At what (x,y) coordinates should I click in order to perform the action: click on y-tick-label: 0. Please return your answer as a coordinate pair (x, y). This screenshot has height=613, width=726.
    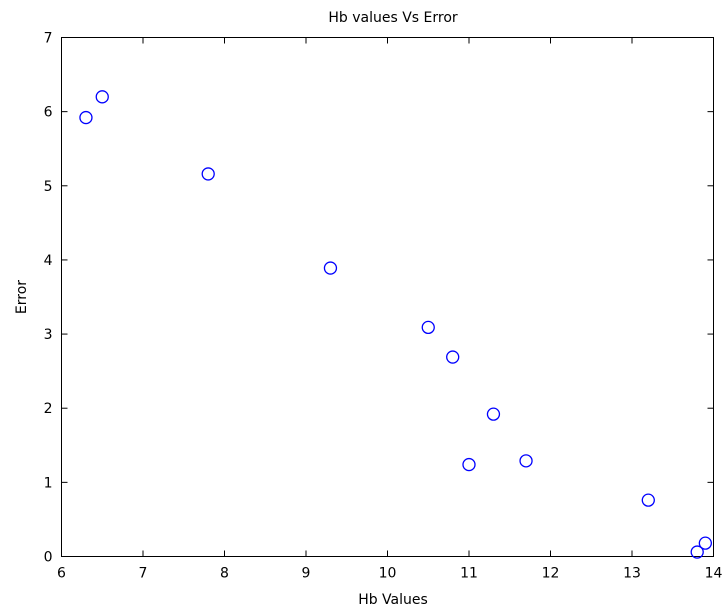
    Looking at the image, I should click on (48, 558).